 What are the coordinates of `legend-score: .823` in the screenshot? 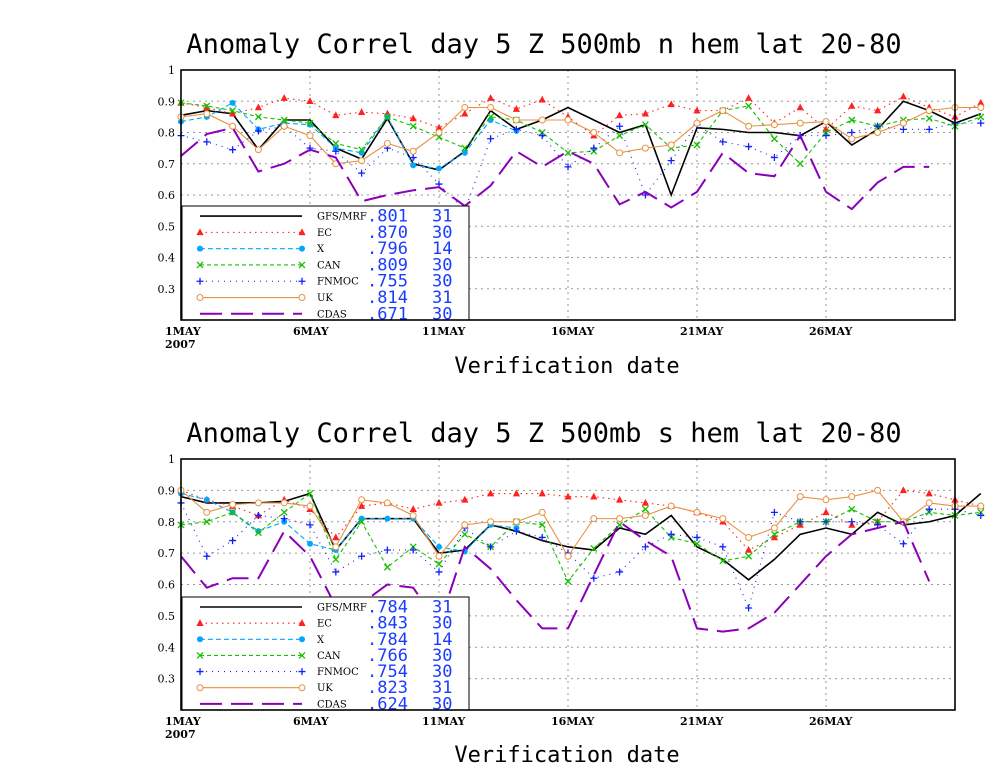 It's located at (387, 688).